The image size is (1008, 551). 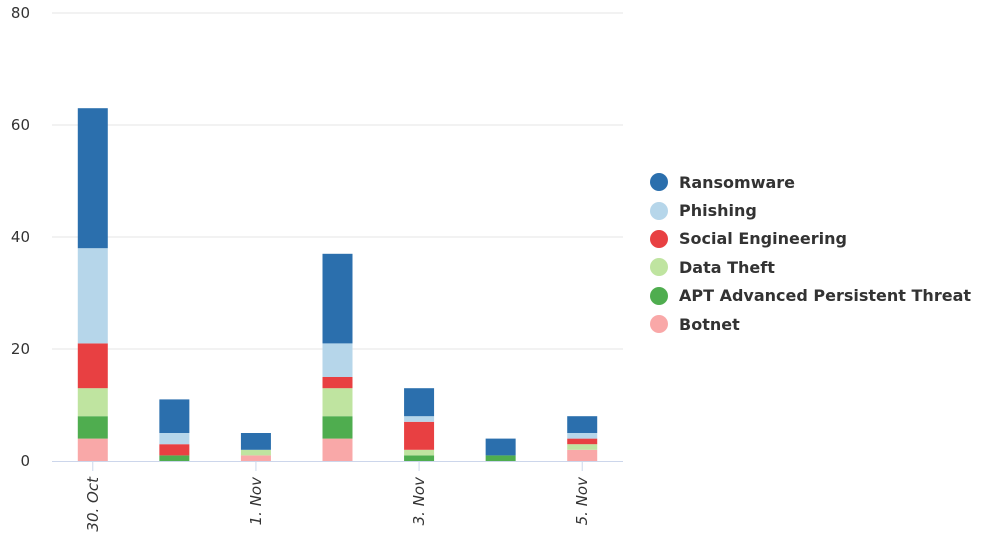 What do you see at coordinates (709, 324) in the screenshot?
I see `legend-label: Botnet` at bounding box center [709, 324].